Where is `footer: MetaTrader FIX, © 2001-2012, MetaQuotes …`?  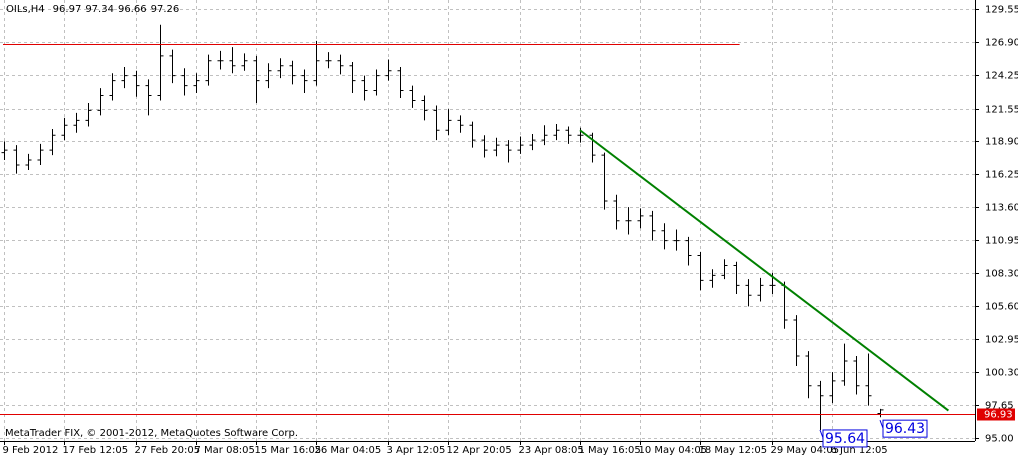 footer: MetaTrader FIX, © 2001-2012, MetaQuotes … is located at coordinates (151, 433).